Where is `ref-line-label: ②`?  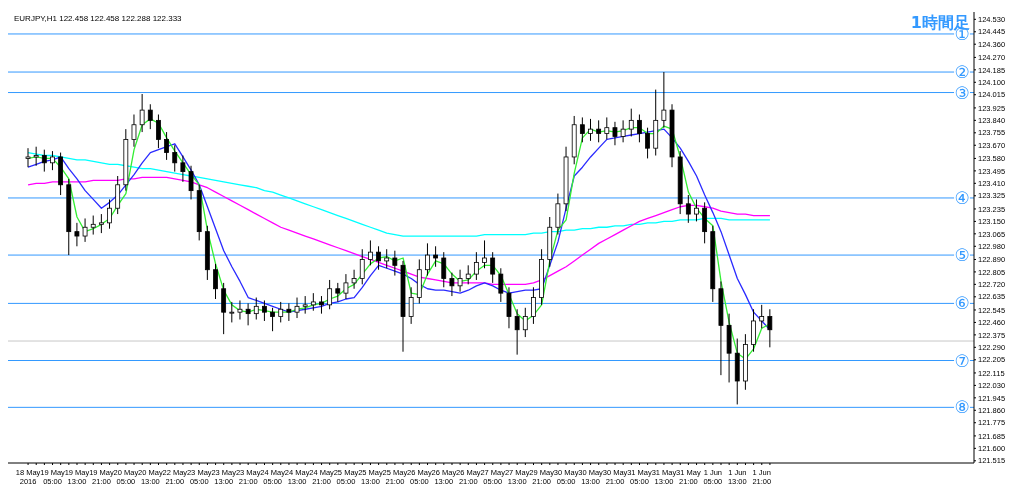
ref-line-label: ② is located at coordinates (962, 72).